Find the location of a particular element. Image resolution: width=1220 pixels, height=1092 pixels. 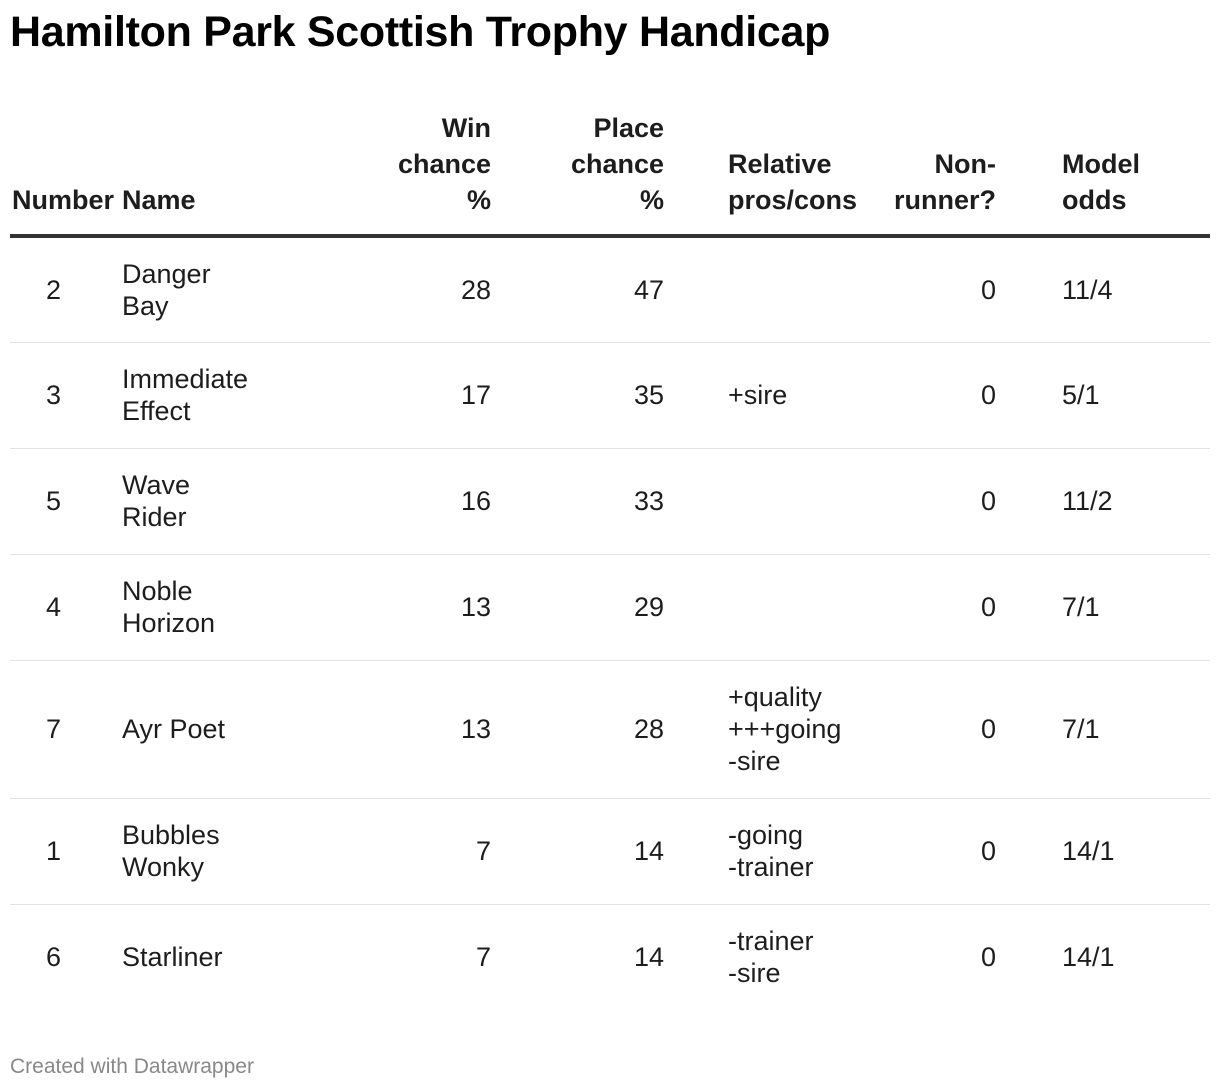

header-name: Name is located at coordinates (210, 174).